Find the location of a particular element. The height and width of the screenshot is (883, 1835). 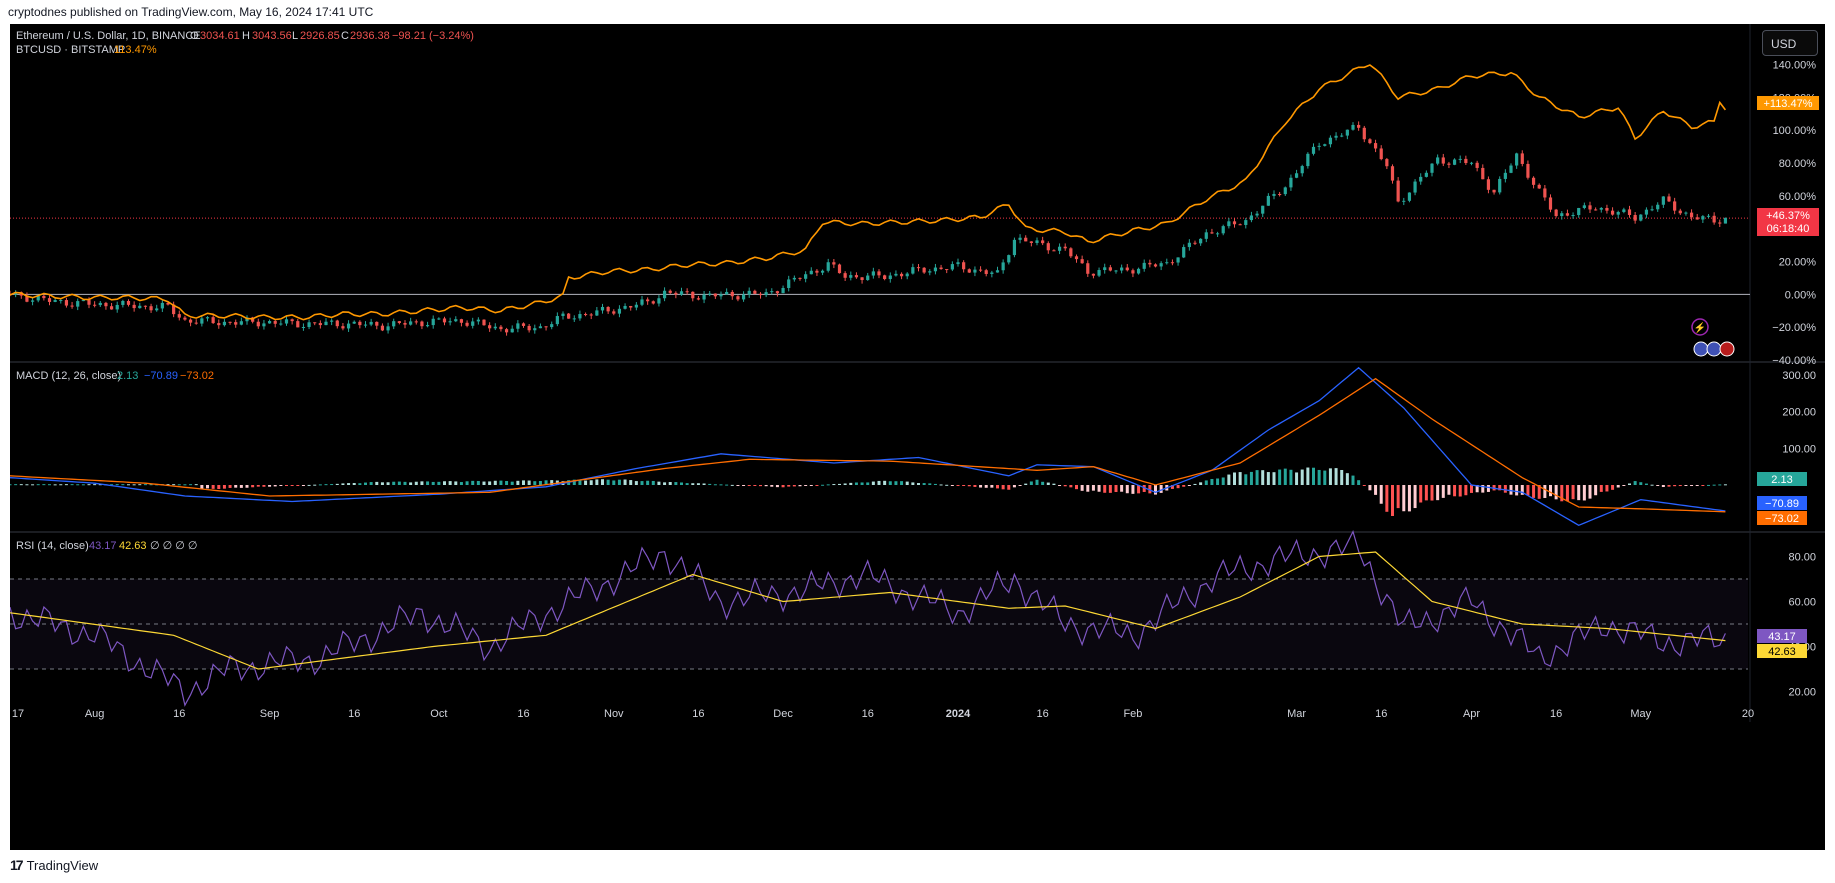

compare-series-name: BTCUSD · BITSTAMP is located at coordinates (70, 50).